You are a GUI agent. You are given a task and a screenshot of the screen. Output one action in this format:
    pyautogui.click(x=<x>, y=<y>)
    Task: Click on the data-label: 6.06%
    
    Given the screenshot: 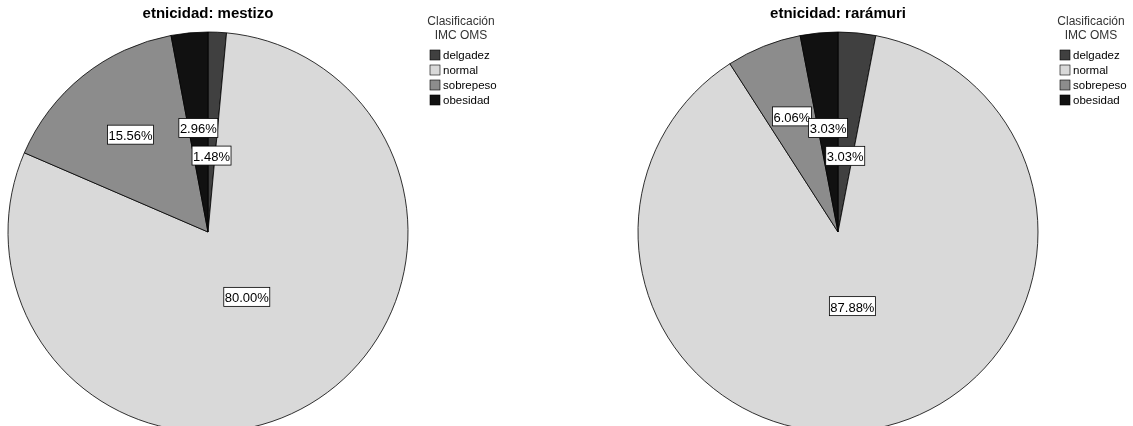 What is the action you would take?
    pyautogui.click(x=792, y=117)
    